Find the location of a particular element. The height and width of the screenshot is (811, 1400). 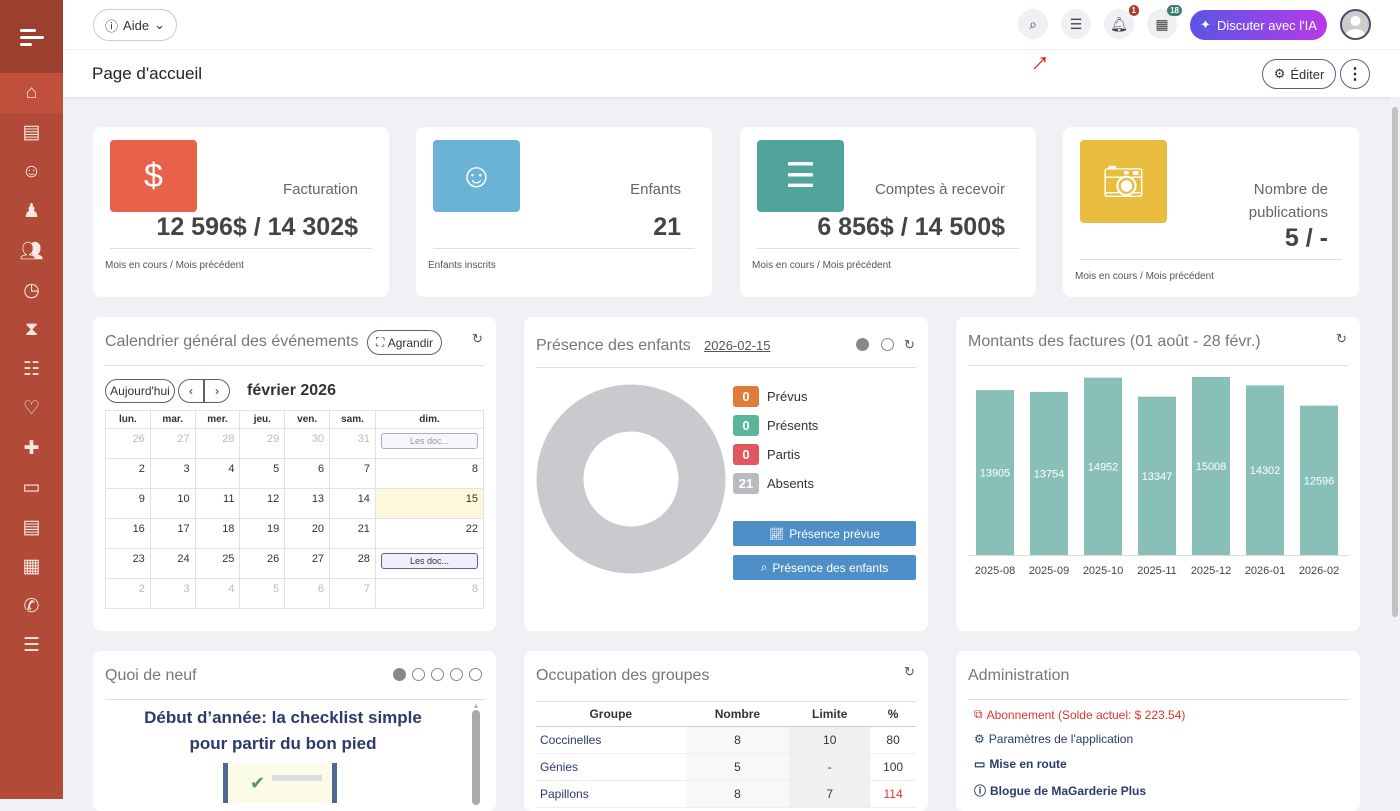

sidebar-item-reports: ☰ is located at coordinates (31, 646).